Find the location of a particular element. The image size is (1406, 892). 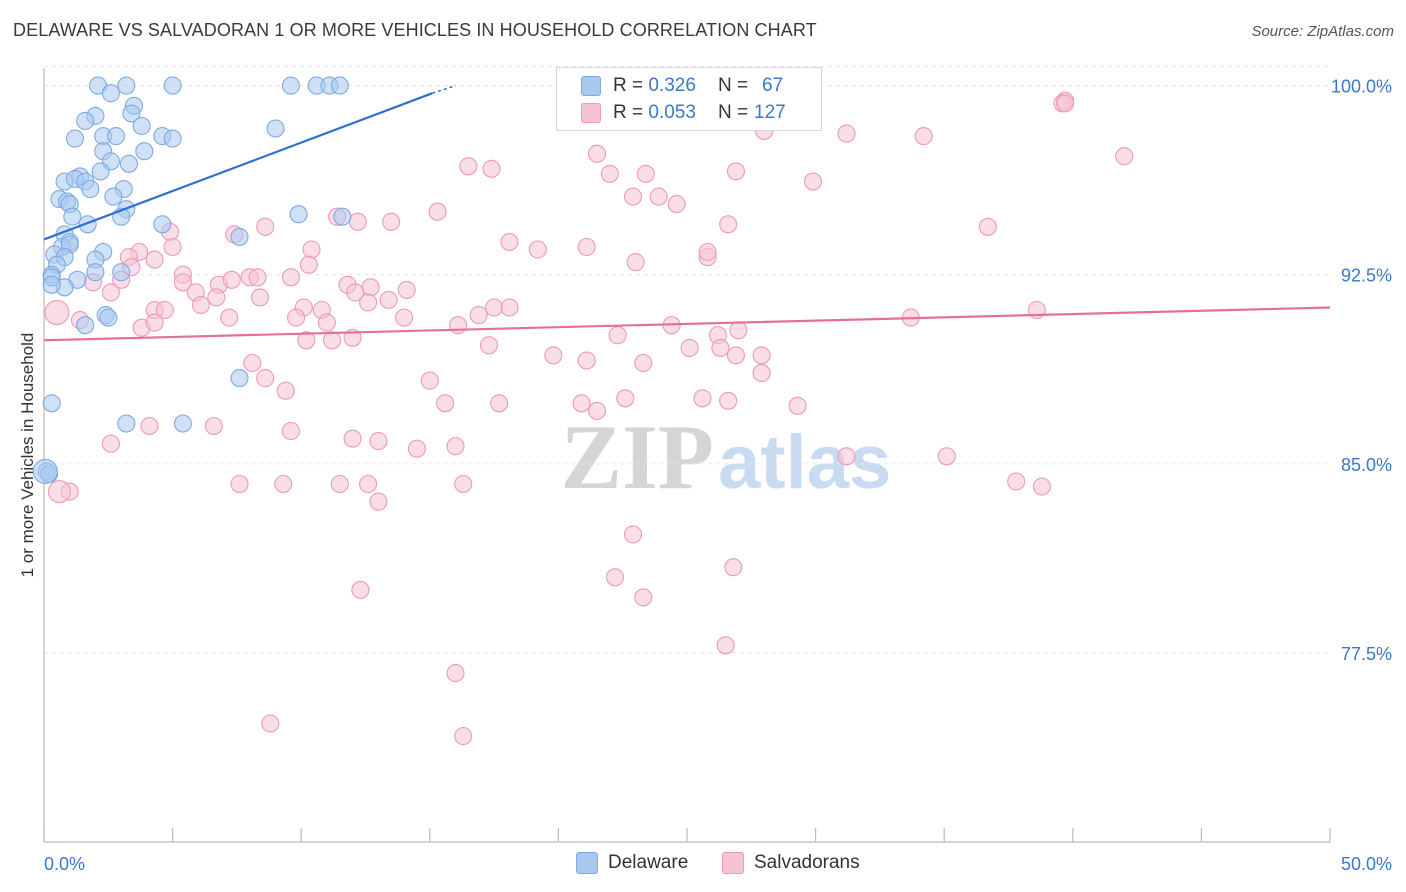

stats-row-delaware: R = 0.326 N = 67 is located at coordinates (682, 86).